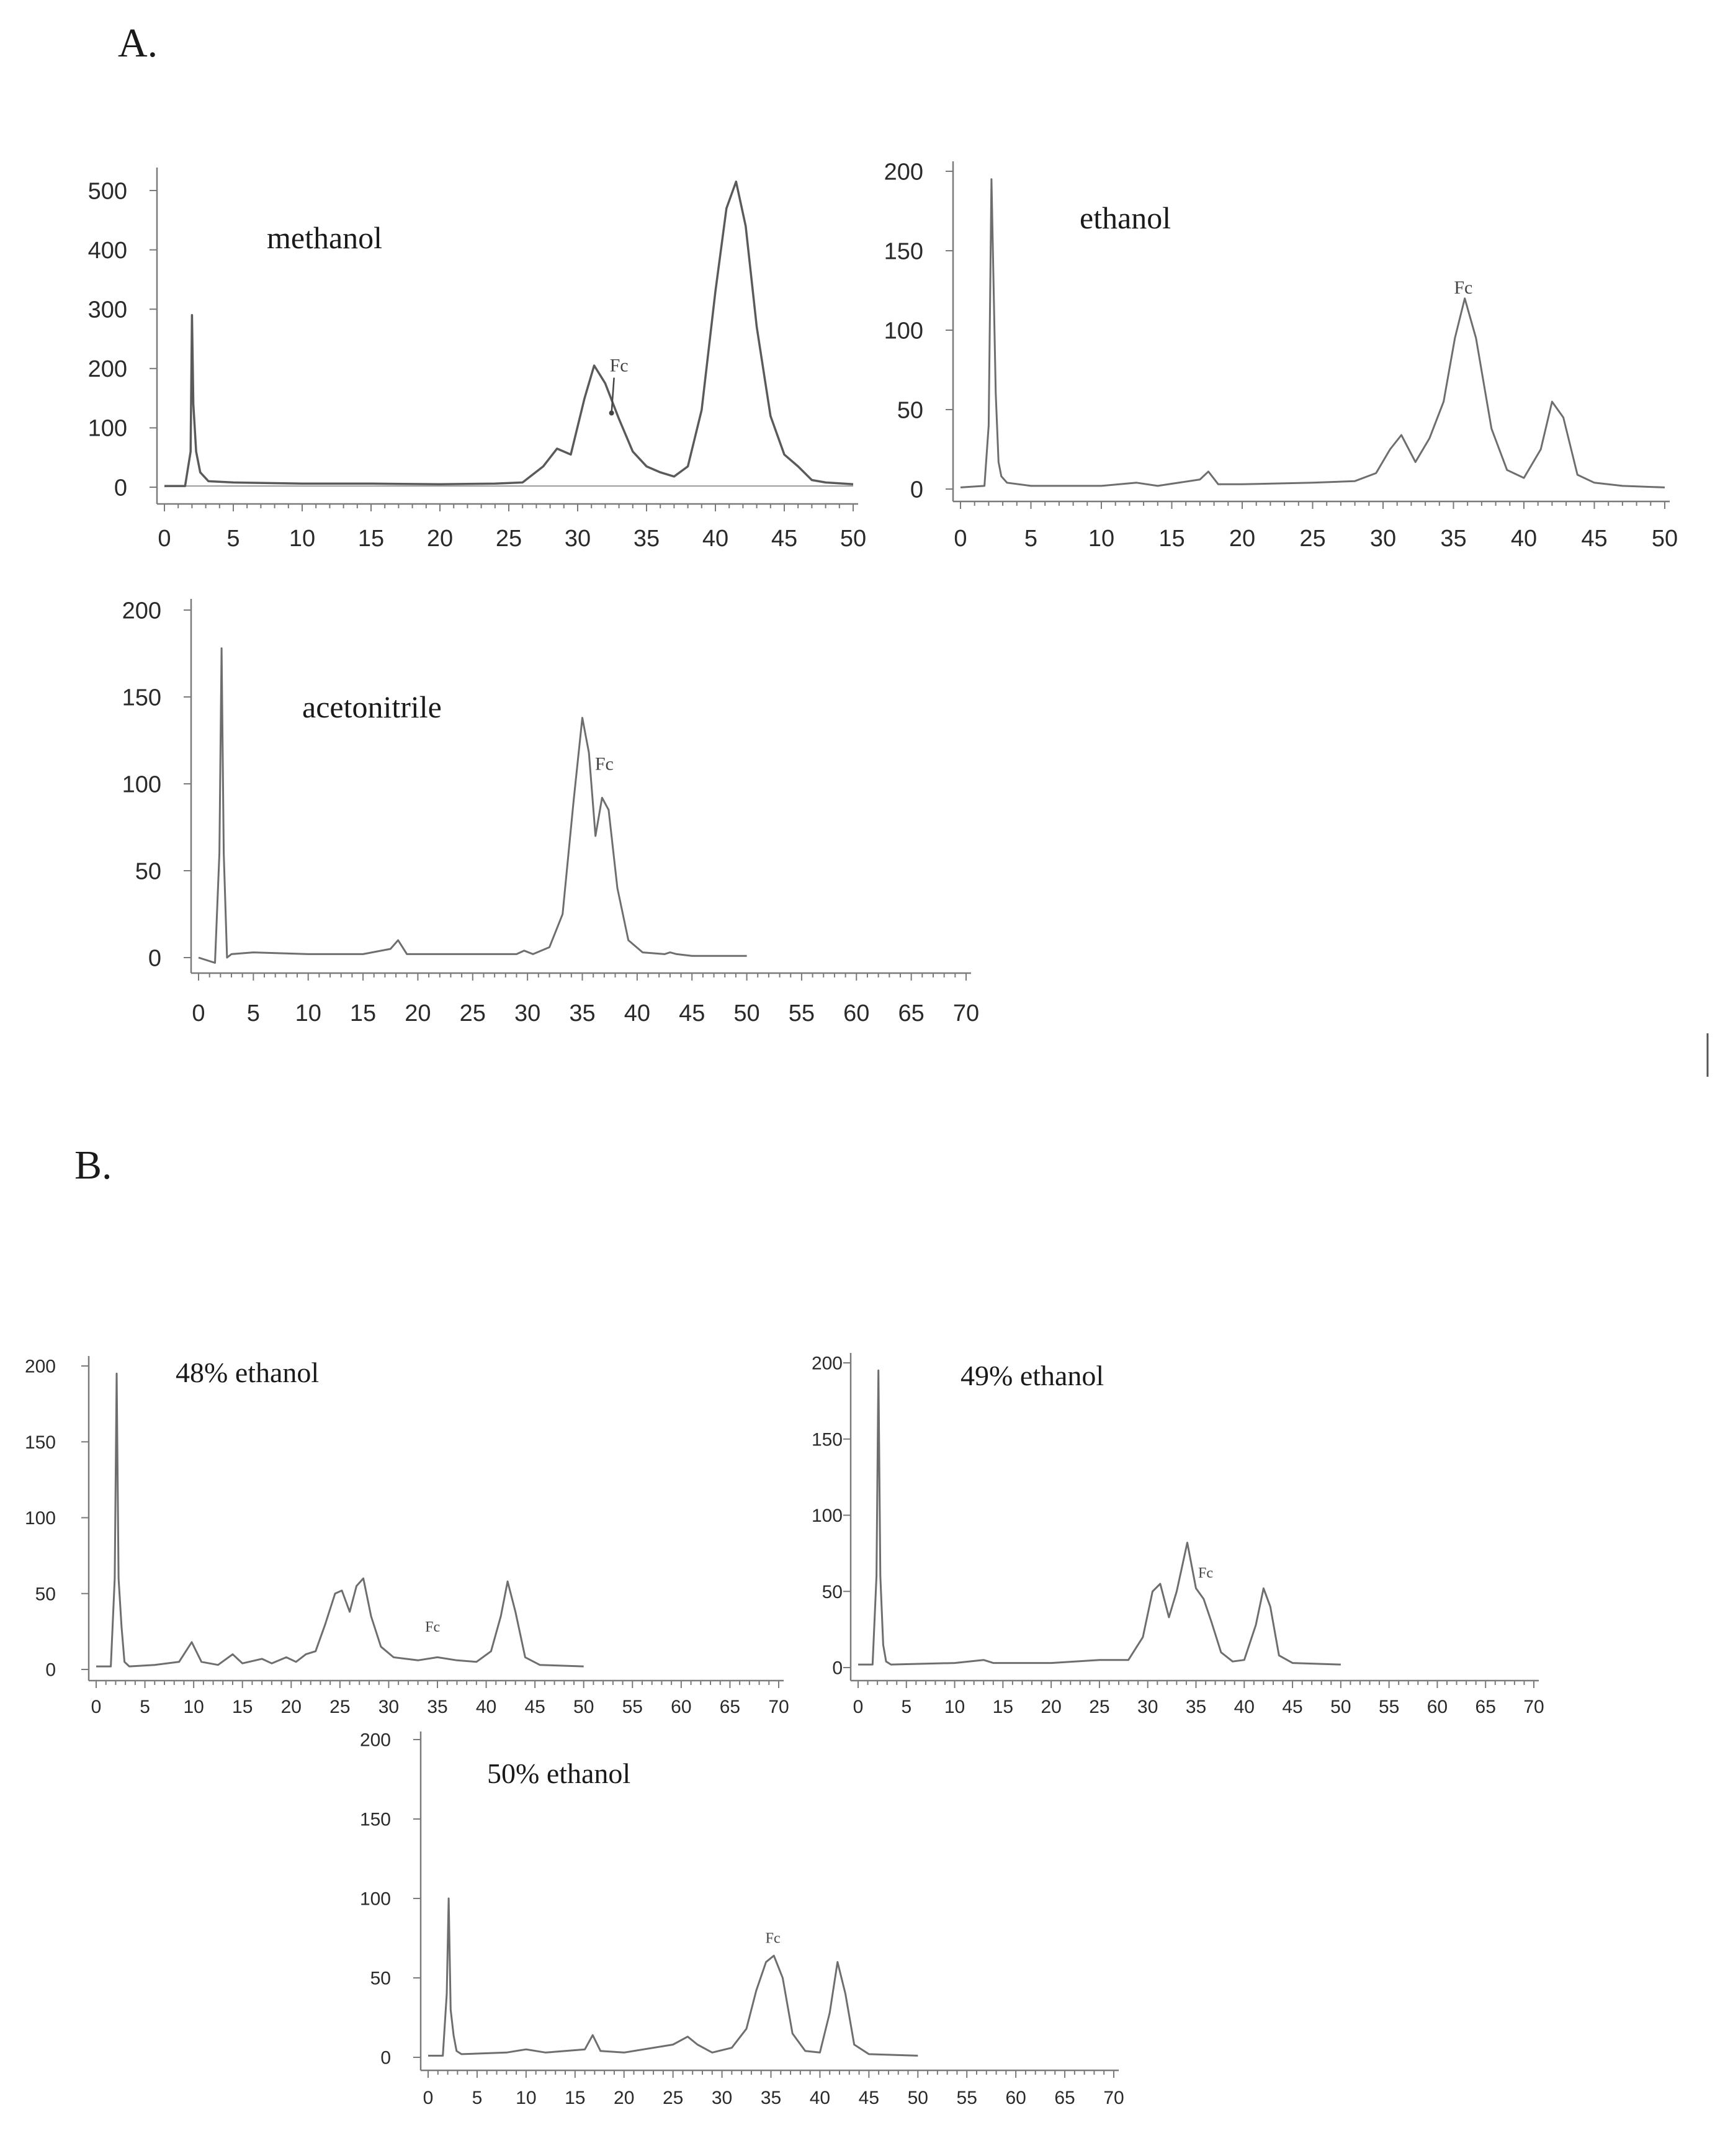 The image size is (1733, 2156). What do you see at coordinates (107, 251) in the screenshot?
I see `y-tick-label: 400` at bounding box center [107, 251].